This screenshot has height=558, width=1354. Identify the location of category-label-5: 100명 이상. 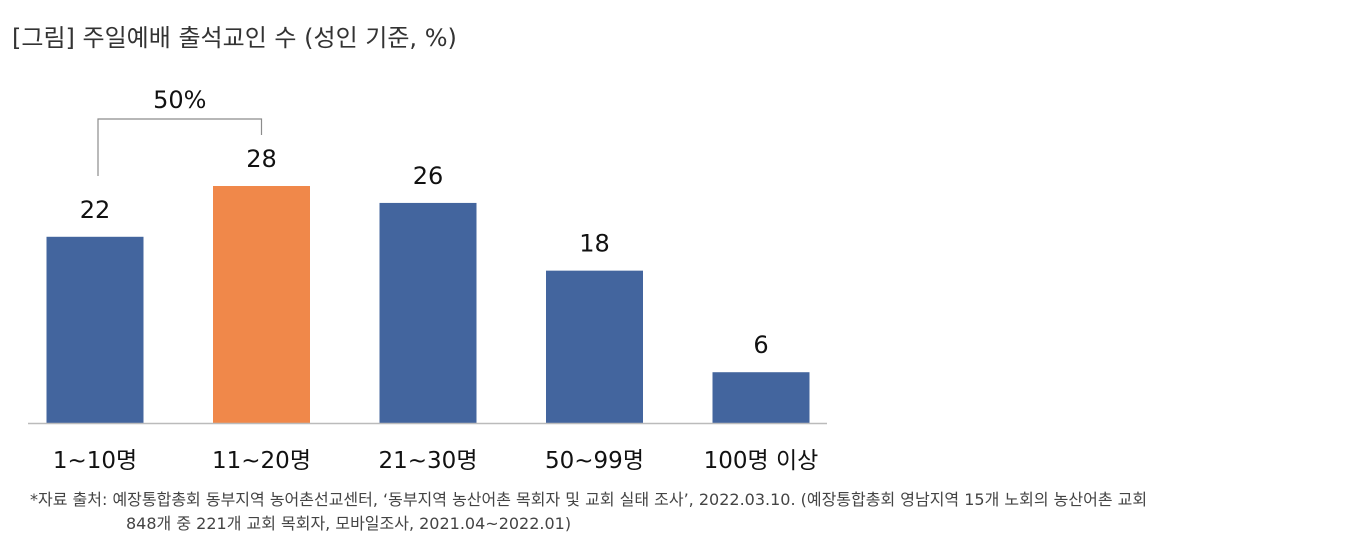
(761, 461).